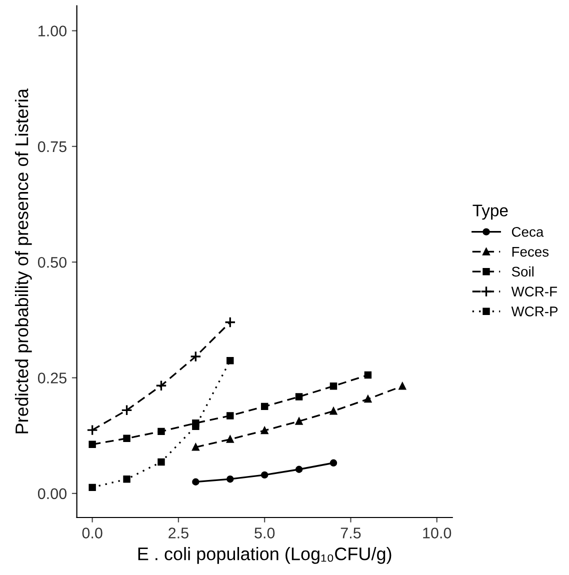 This screenshot has width=569, height=575. What do you see at coordinates (528, 231) in the screenshot?
I see `legend-label: Ceca` at bounding box center [528, 231].